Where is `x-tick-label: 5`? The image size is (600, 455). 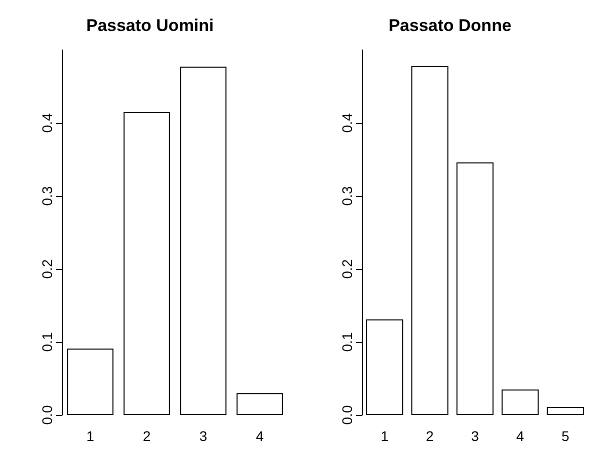
x-tick-label: 5 is located at coordinates (566, 436).